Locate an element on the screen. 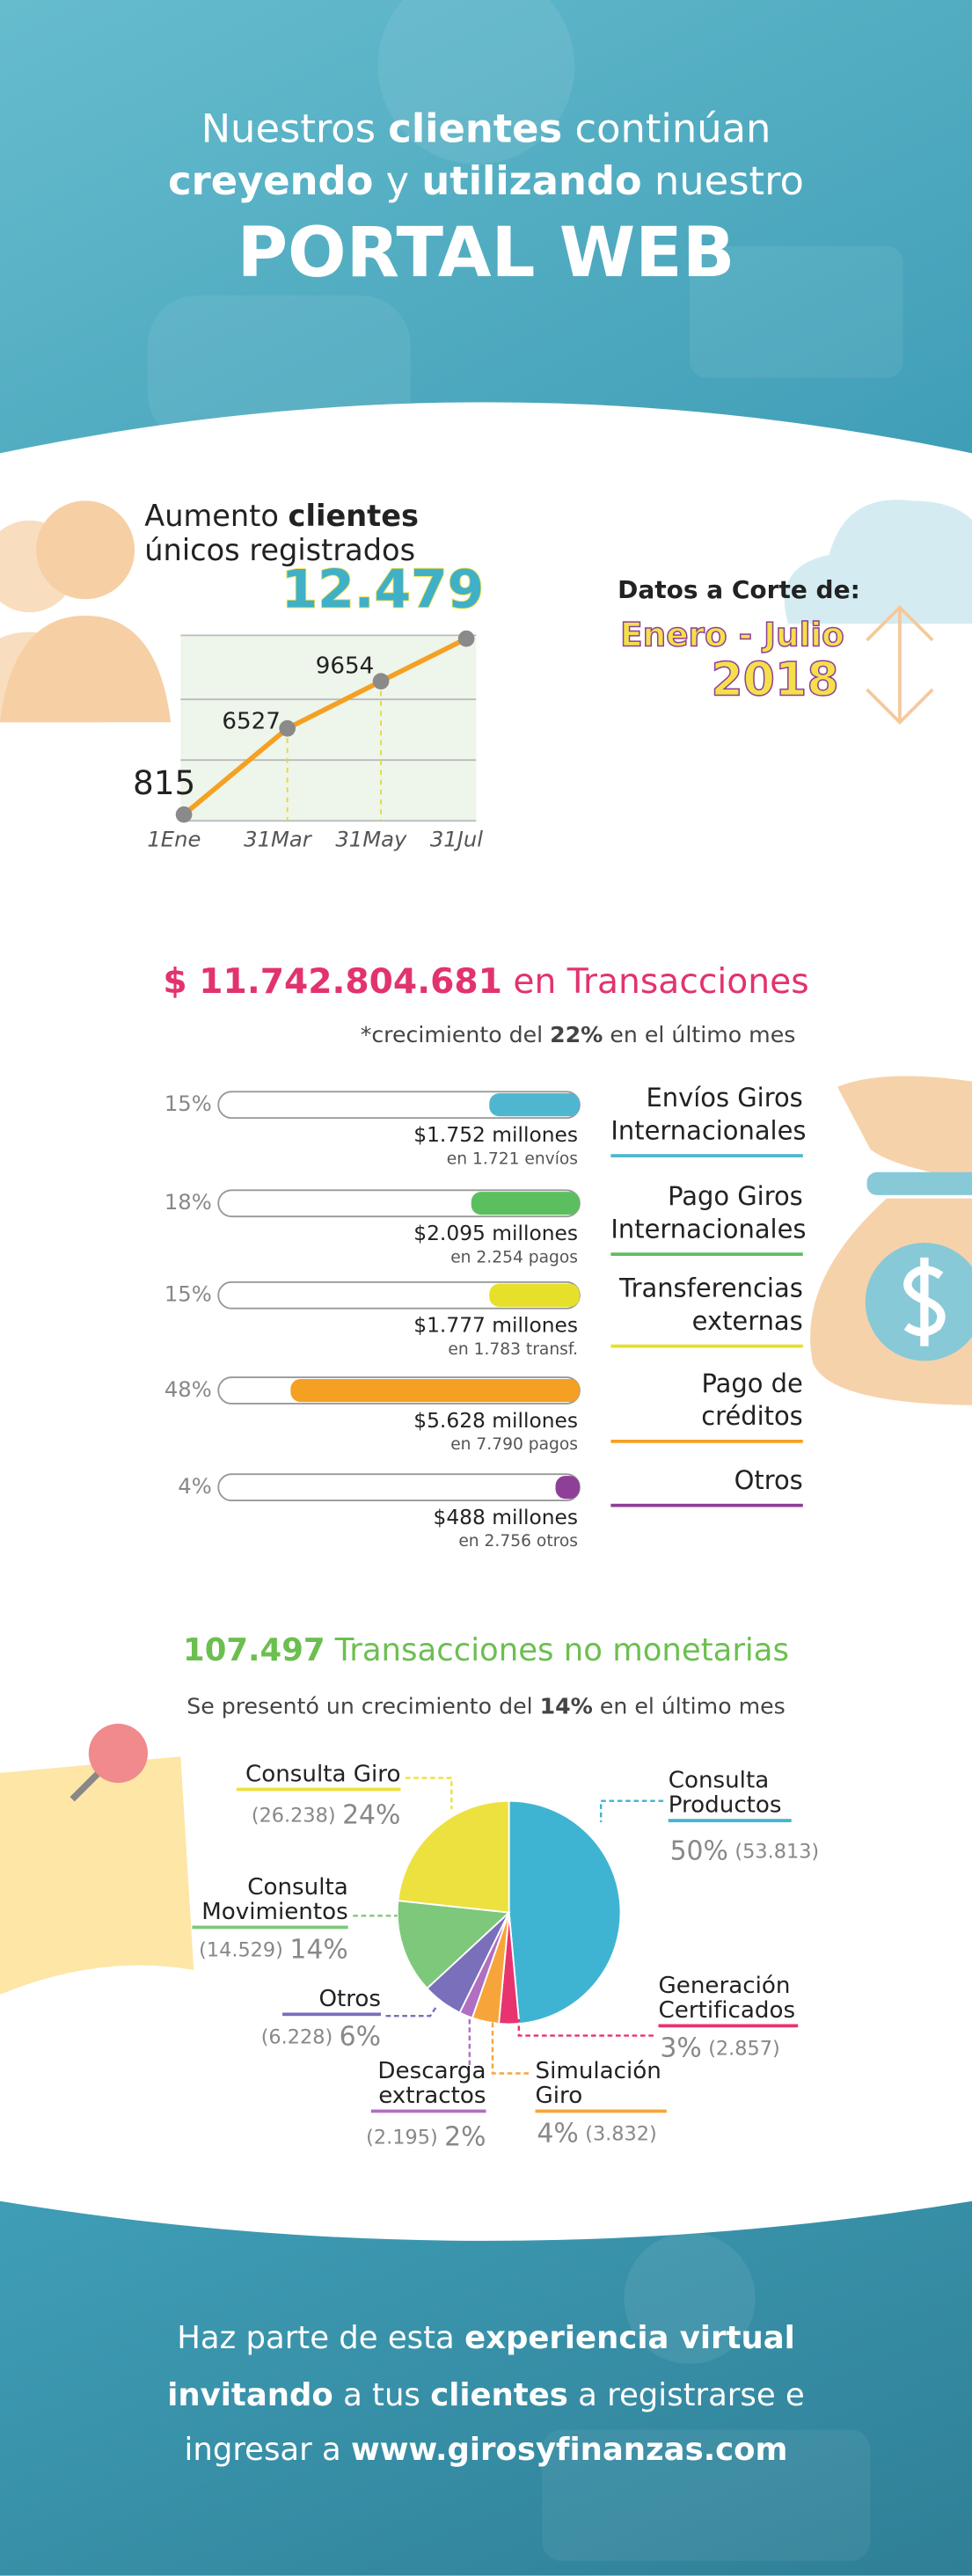 The width and height of the screenshot is (972, 2576). header-line-part: continúan is located at coordinates (666, 128).